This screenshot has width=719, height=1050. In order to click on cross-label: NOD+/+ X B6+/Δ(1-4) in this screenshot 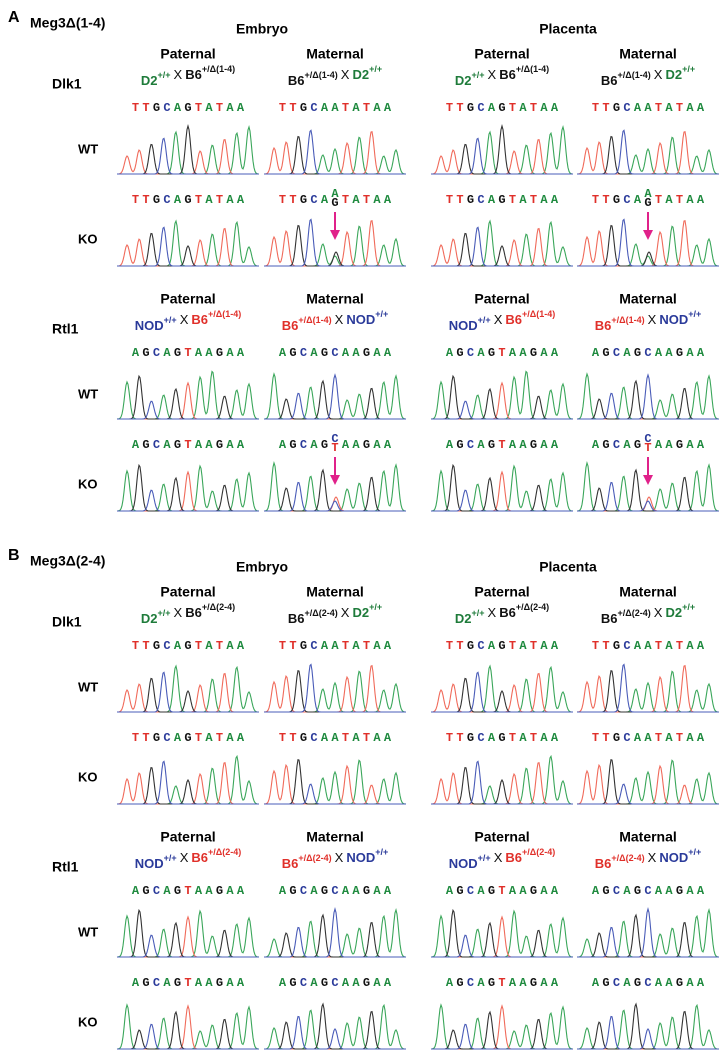, I will do `click(188, 321)`.